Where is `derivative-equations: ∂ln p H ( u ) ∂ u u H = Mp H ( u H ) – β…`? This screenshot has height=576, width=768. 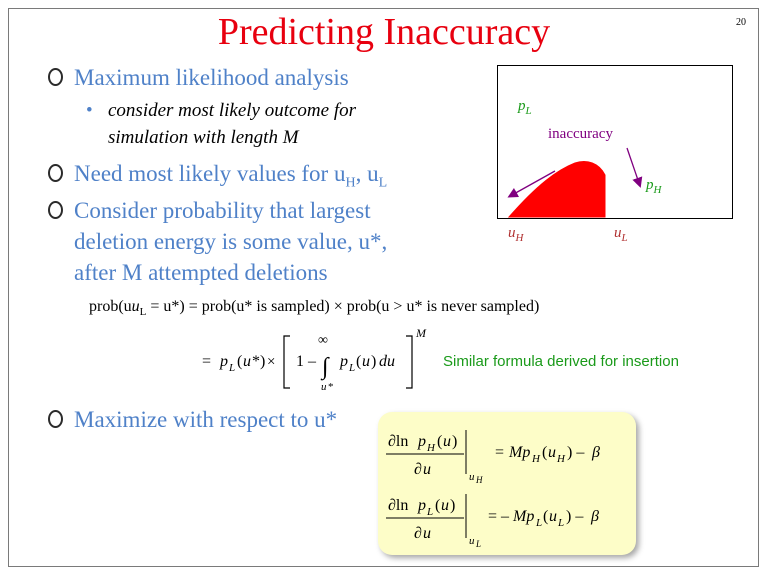
derivative-equations: ∂ln p H ( u ) ∂ u u H = Mp H ( u H ) – β… is located at coordinates (493, 489).